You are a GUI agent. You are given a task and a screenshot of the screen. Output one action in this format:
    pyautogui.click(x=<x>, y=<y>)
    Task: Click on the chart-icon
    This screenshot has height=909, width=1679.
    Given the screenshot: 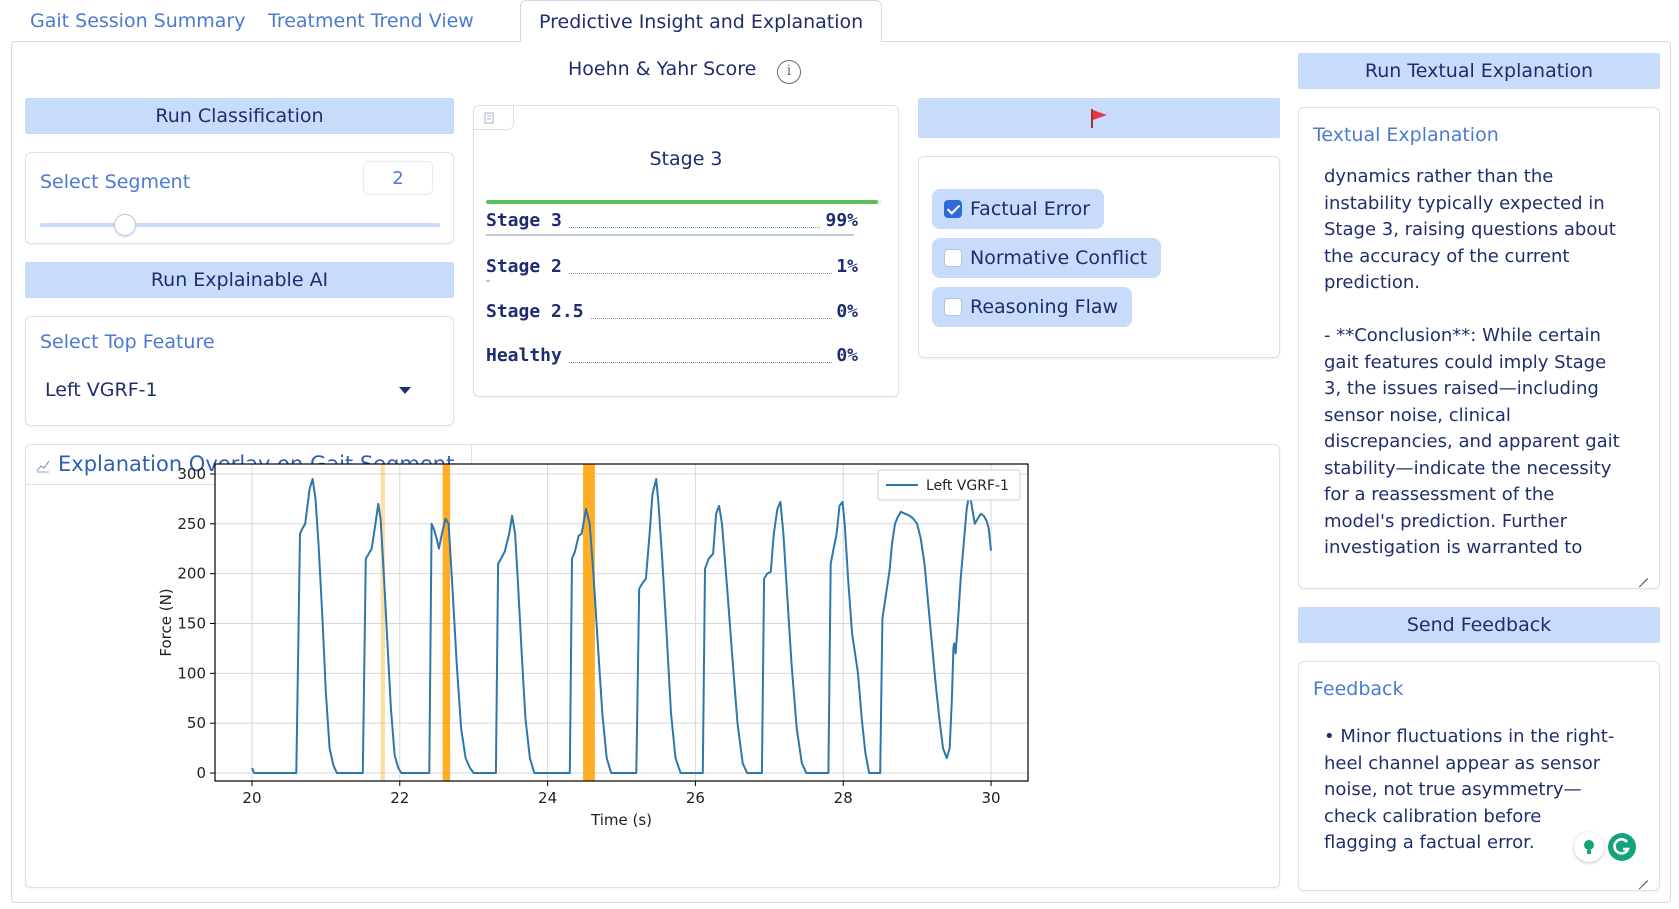 What is the action you would take?
    pyautogui.click(x=43, y=466)
    